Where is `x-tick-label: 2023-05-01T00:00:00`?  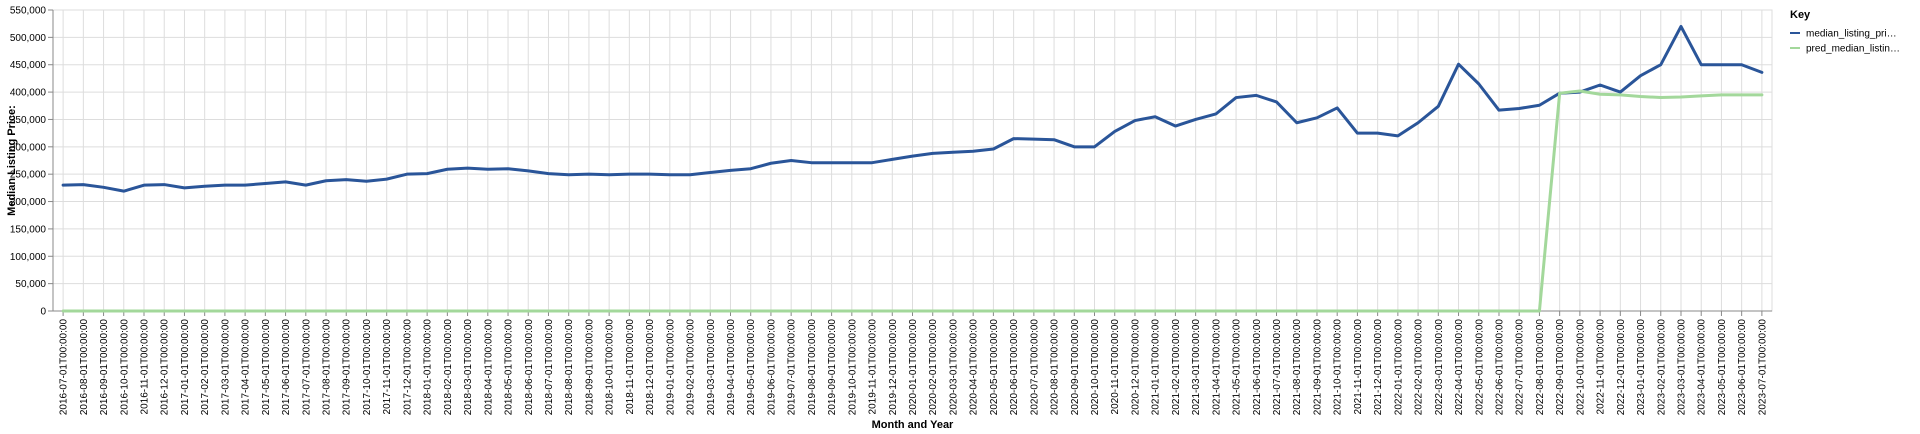
x-tick-label: 2023-05-01T00:00:00 is located at coordinates (1722, 367).